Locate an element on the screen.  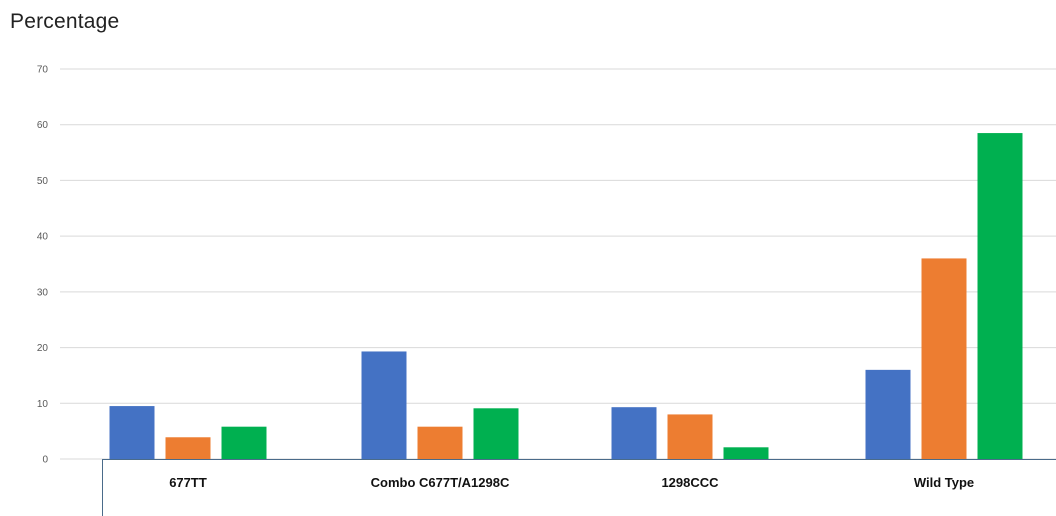
y-tick-label: 50 is located at coordinates (43, 181).